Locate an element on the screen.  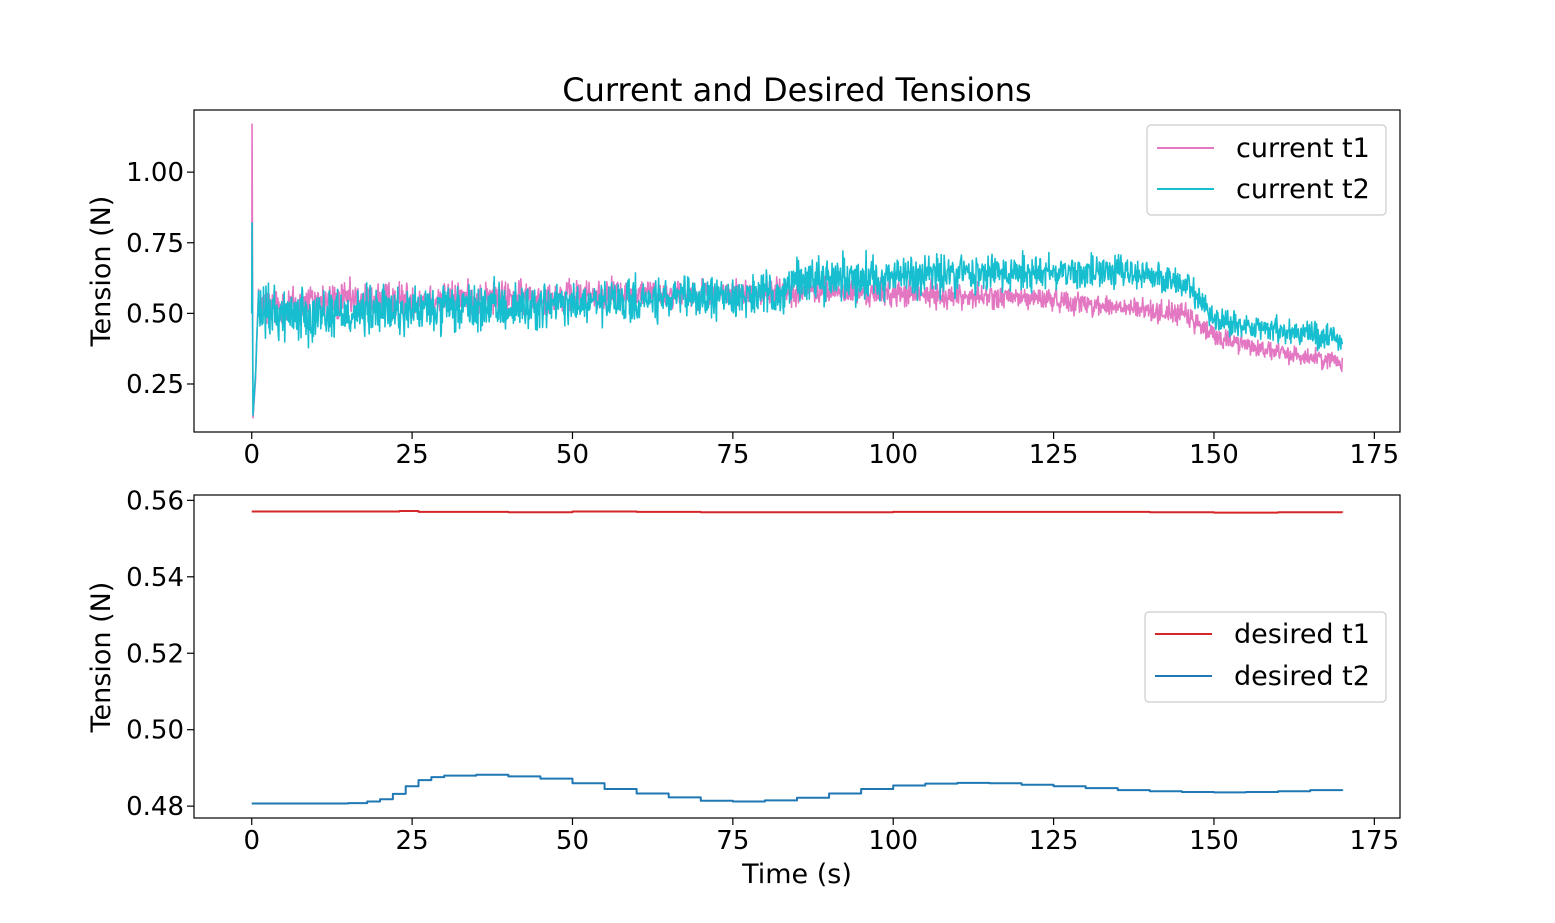
bottom-y-tick-label: 0.48 is located at coordinates (155, 807).